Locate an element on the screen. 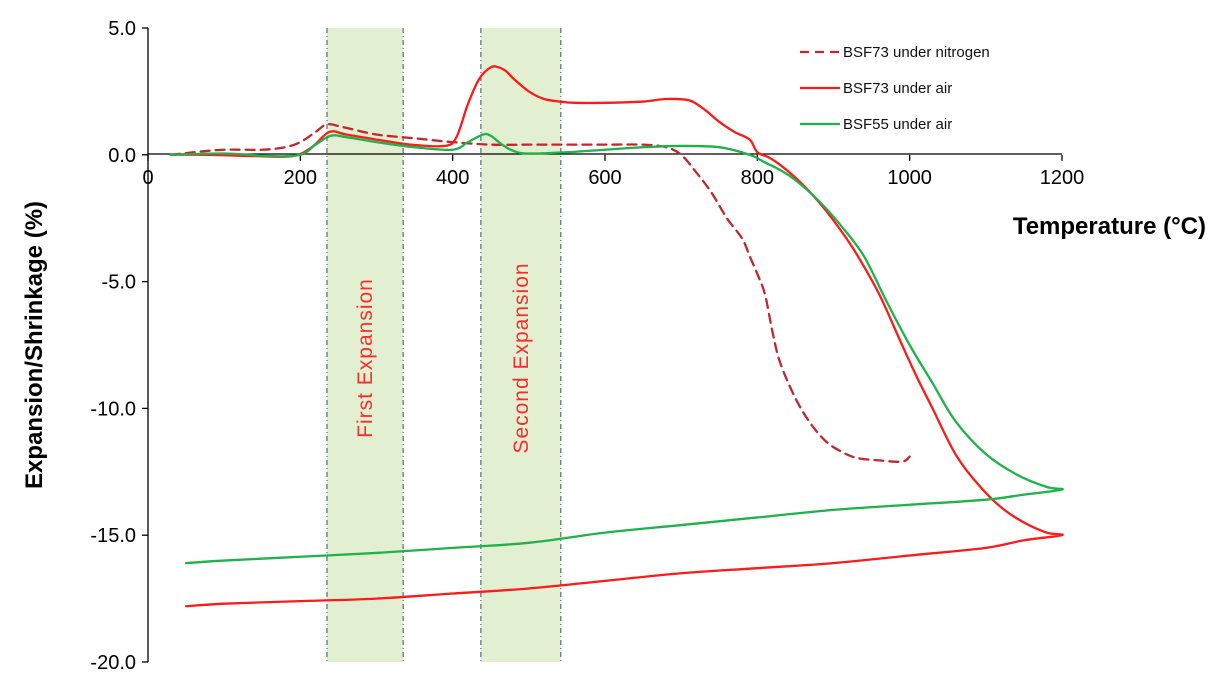 This screenshot has height=675, width=1215. x-tick-label: 0 is located at coordinates (147, 178).